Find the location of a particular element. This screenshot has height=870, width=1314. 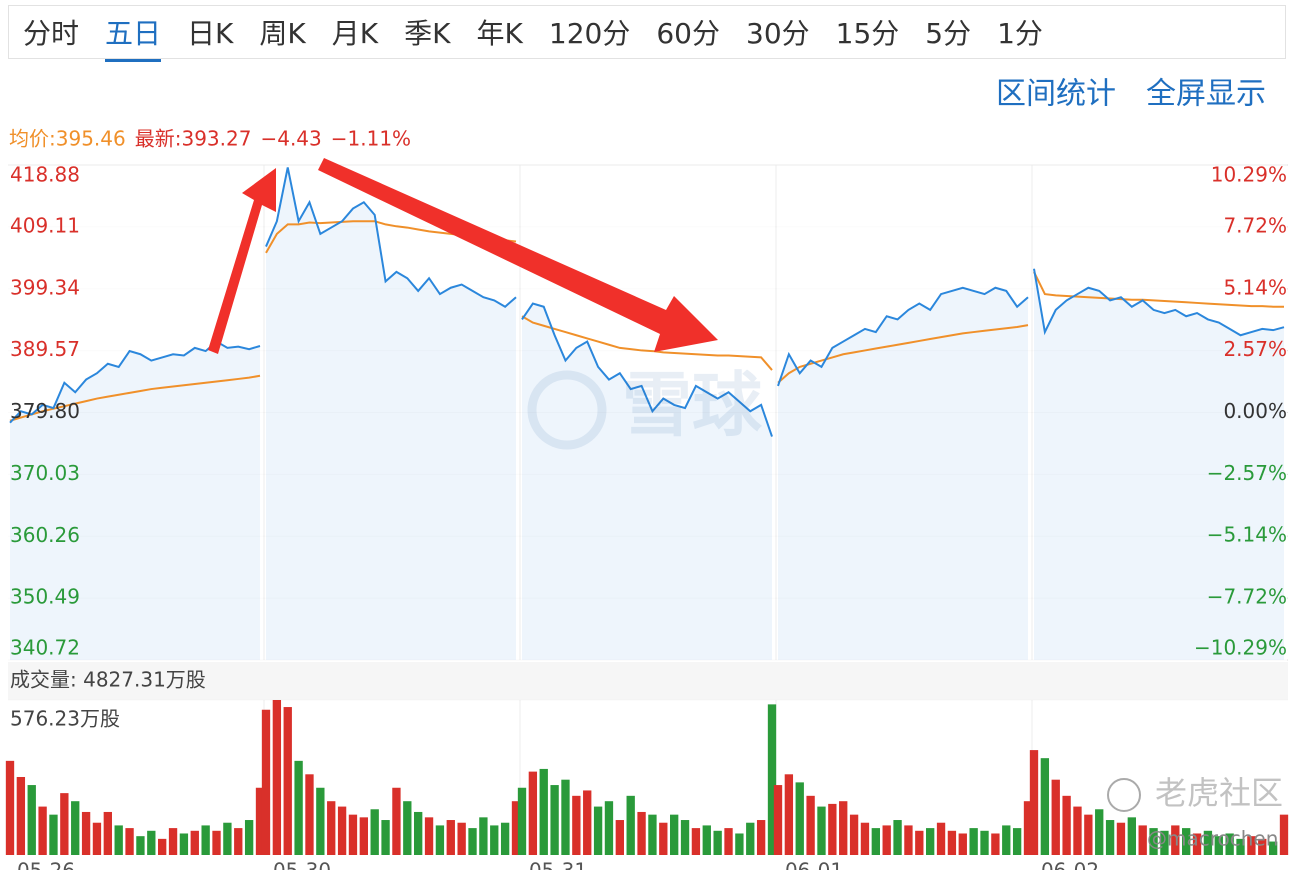

info-text: 最新: is located at coordinates (158, 139).